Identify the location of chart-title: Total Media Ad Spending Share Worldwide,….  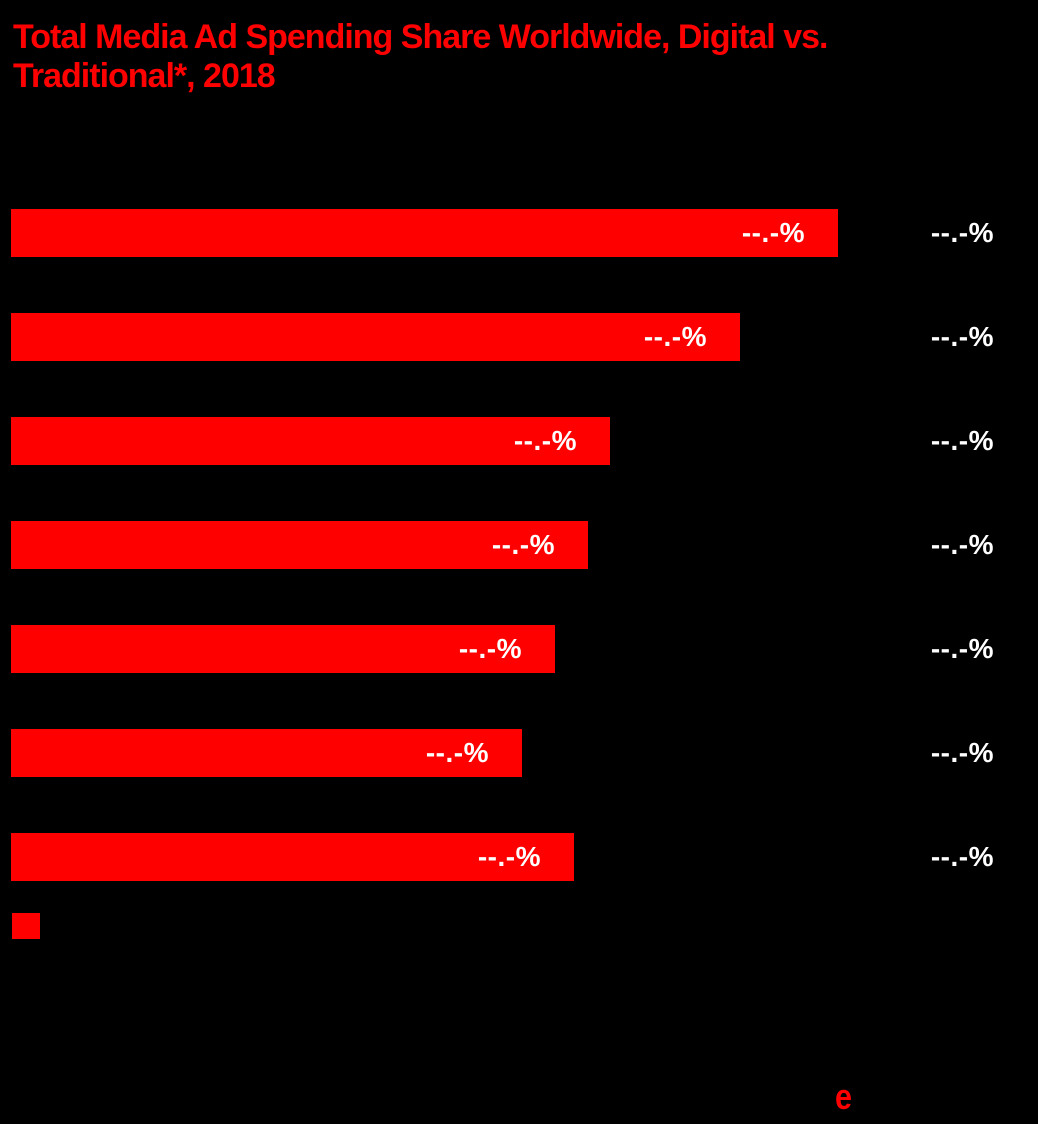
(520, 57).